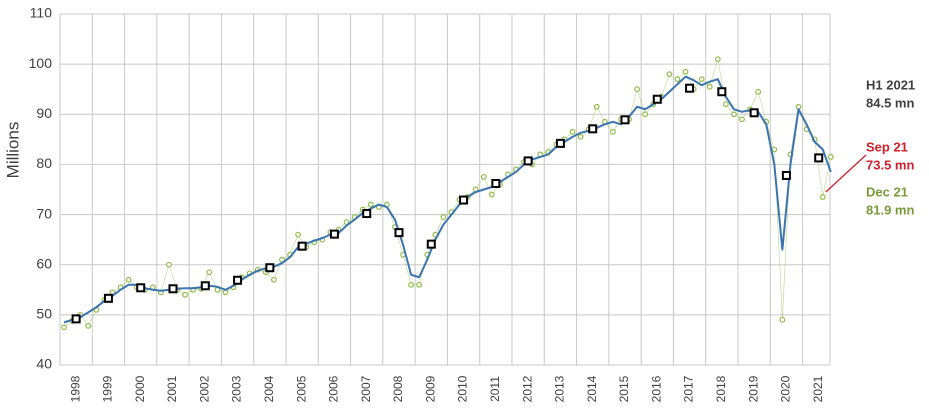 This screenshot has height=414, width=929. Describe the element at coordinates (44, 113) in the screenshot. I see `y-tick-label: 90` at that location.